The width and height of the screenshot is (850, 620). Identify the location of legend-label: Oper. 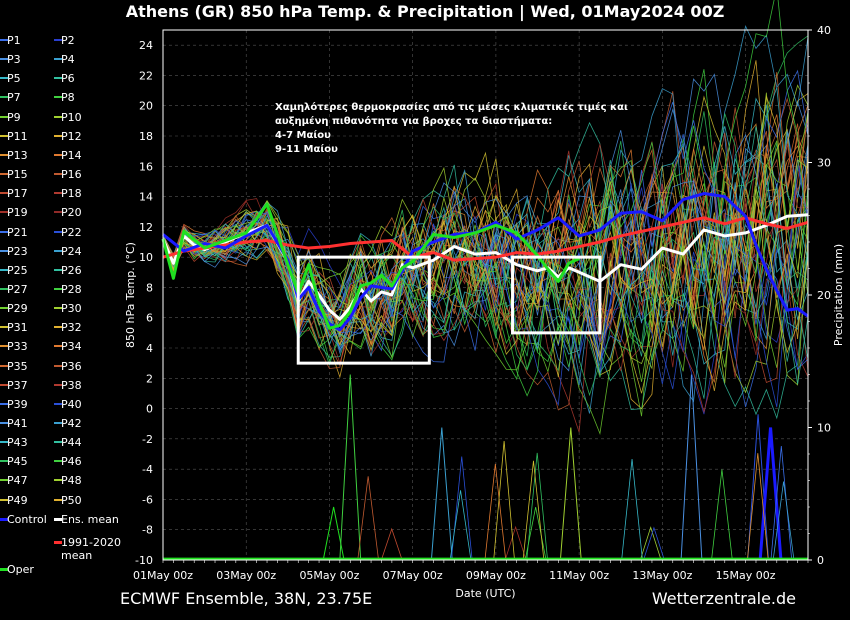
(20, 569).